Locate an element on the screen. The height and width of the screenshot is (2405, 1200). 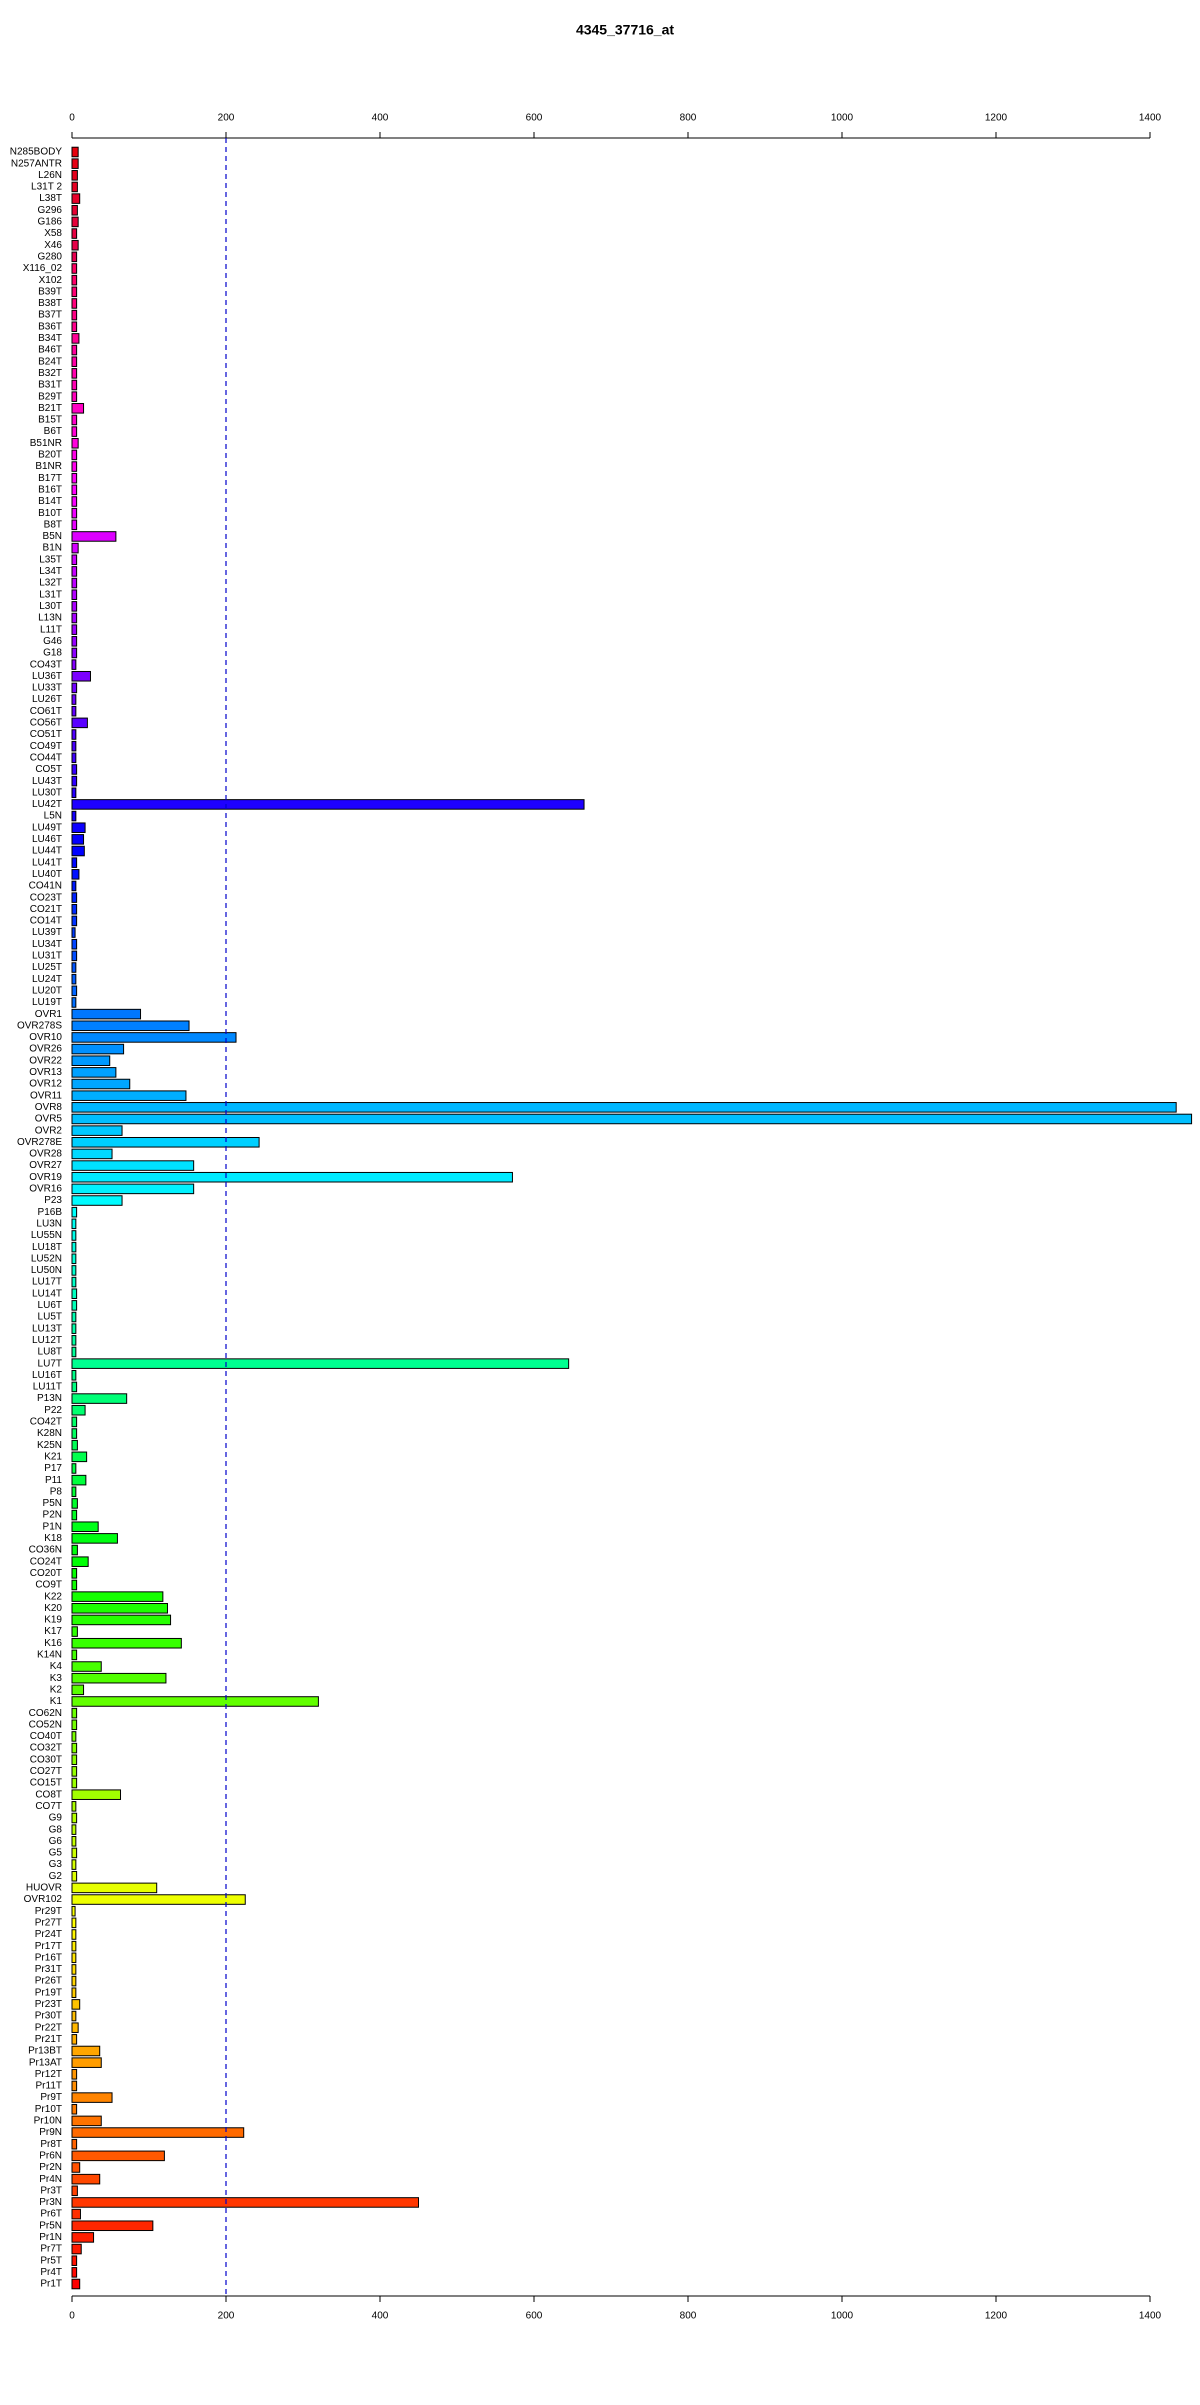
y-tick-label: K14N is located at coordinates (49, 1655).